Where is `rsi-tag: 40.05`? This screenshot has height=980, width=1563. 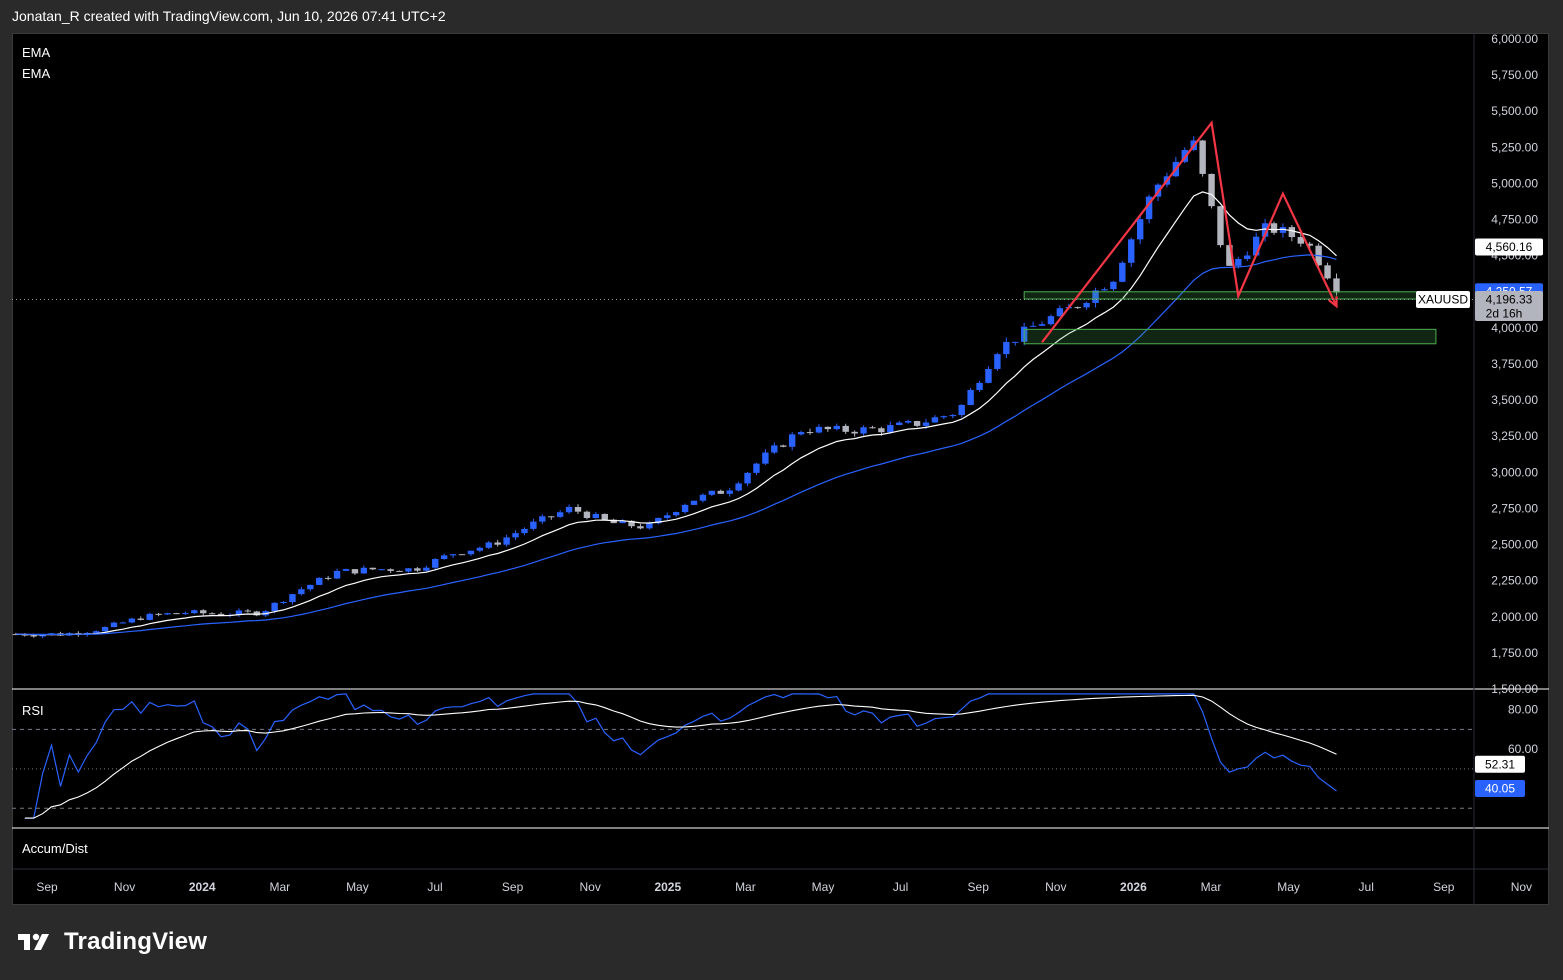 rsi-tag: 40.05 is located at coordinates (1500, 788).